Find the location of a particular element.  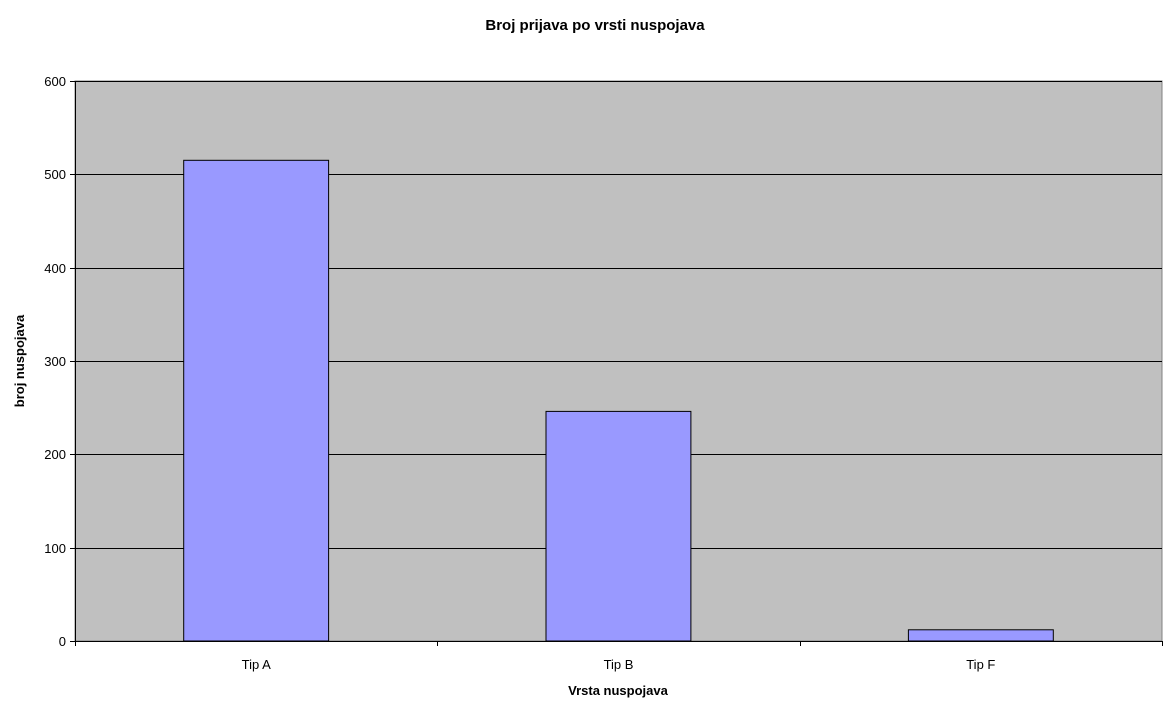

x-tick-label: Tip B is located at coordinates (619, 664).